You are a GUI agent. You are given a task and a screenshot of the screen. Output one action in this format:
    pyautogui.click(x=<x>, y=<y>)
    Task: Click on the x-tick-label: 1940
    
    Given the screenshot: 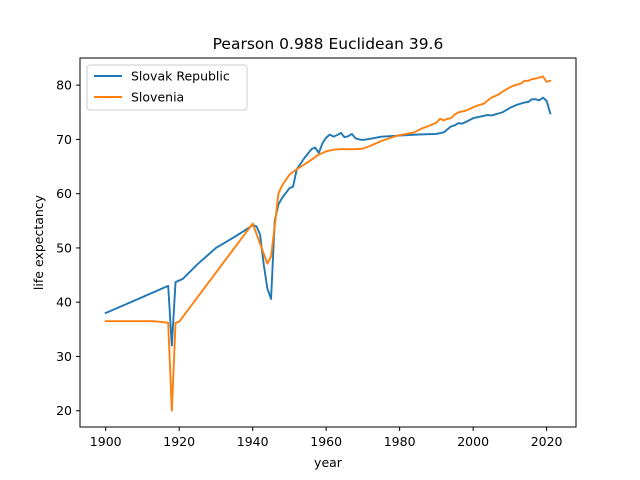 What is the action you would take?
    pyautogui.click(x=253, y=441)
    